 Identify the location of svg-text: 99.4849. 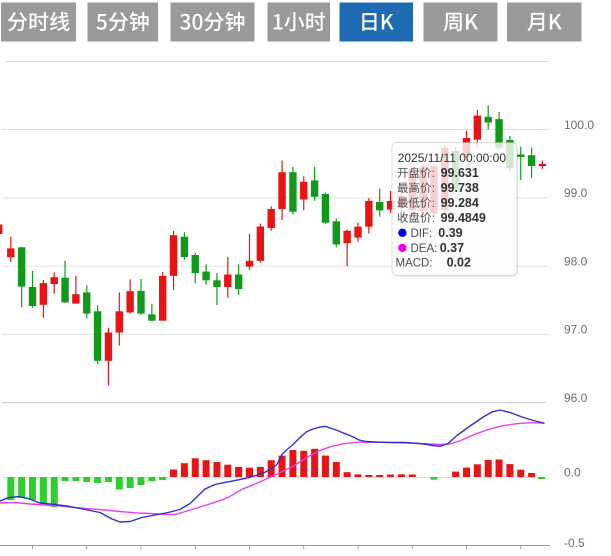
(463, 218).